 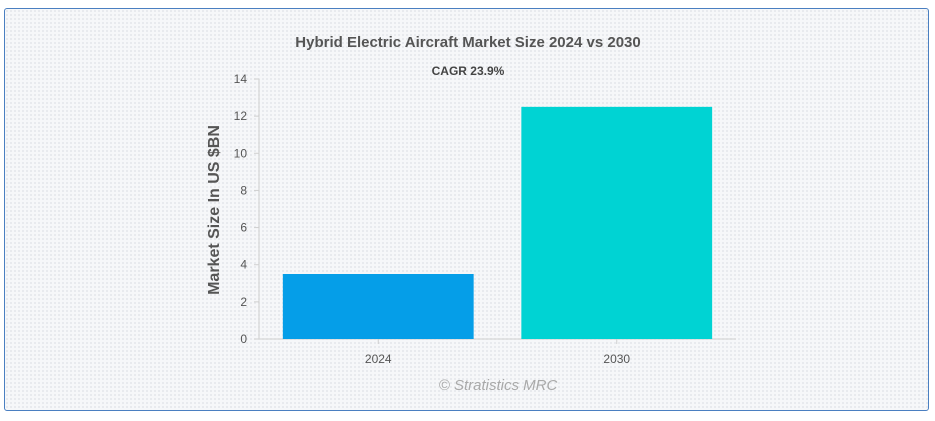 I want to click on y-tick-label: 12, so click(x=241, y=116).